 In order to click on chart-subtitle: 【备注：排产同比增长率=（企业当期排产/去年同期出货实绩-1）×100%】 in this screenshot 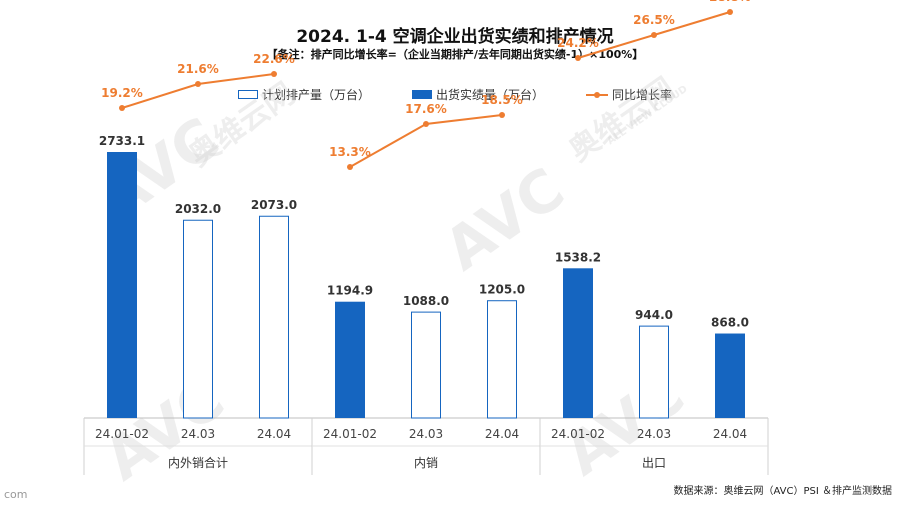, I will do `click(455, 54)`.